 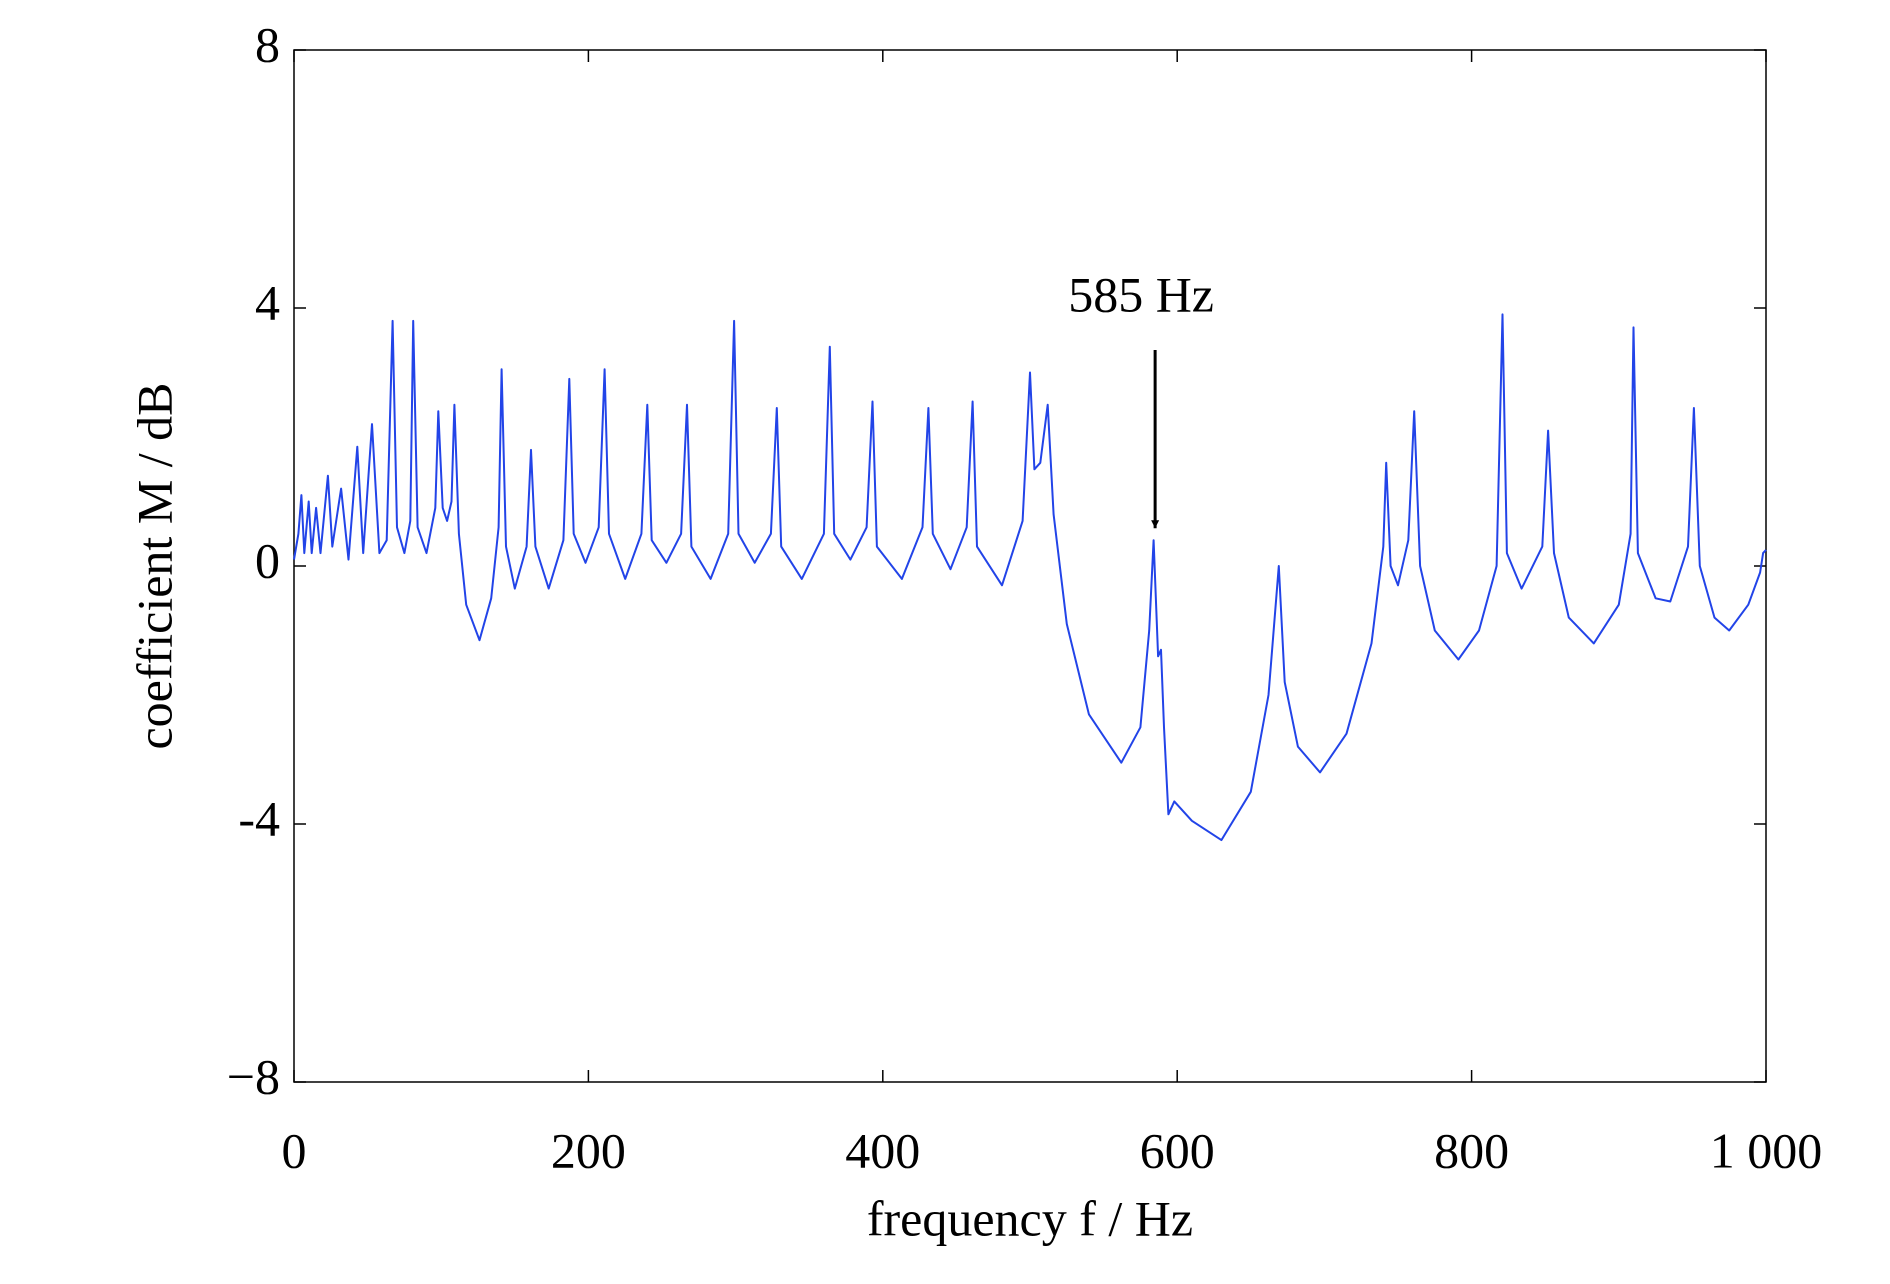 What do you see at coordinates (267, 302) in the screenshot?
I see `y-tick-label: 4` at bounding box center [267, 302].